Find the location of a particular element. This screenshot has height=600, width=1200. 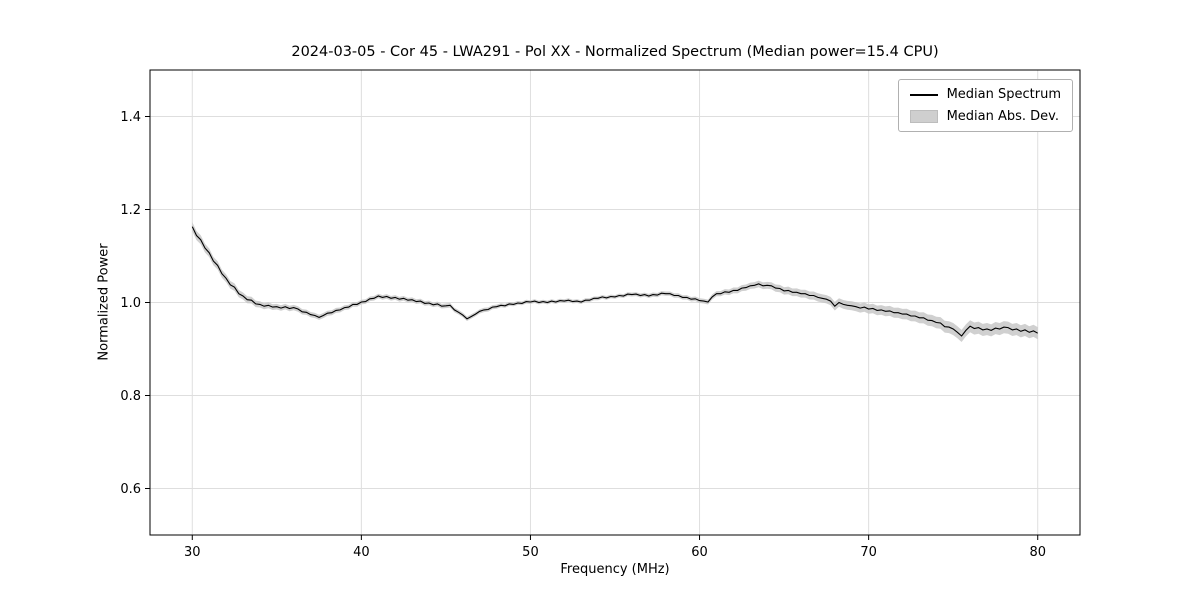

svg-text: 0.6 is located at coordinates (130, 489).